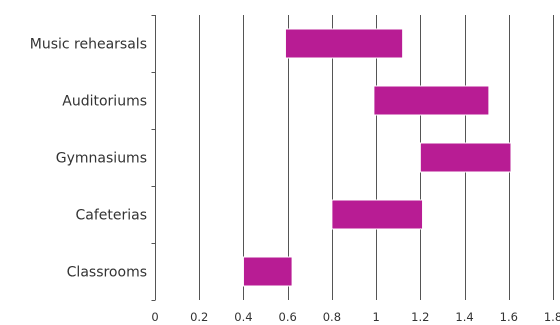 This screenshot has width=560, height=325. Describe the element at coordinates (464, 317) in the screenshot. I see `x-tick-label: 1.4` at that location.